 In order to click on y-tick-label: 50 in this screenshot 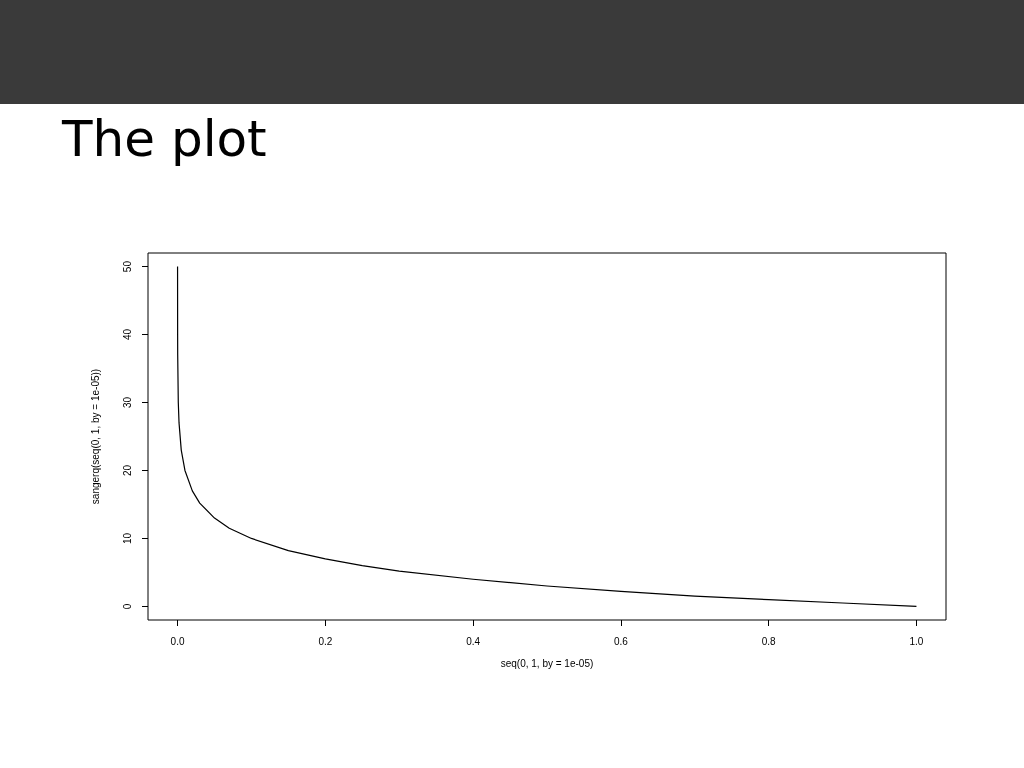, I will do `click(127, 266)`.